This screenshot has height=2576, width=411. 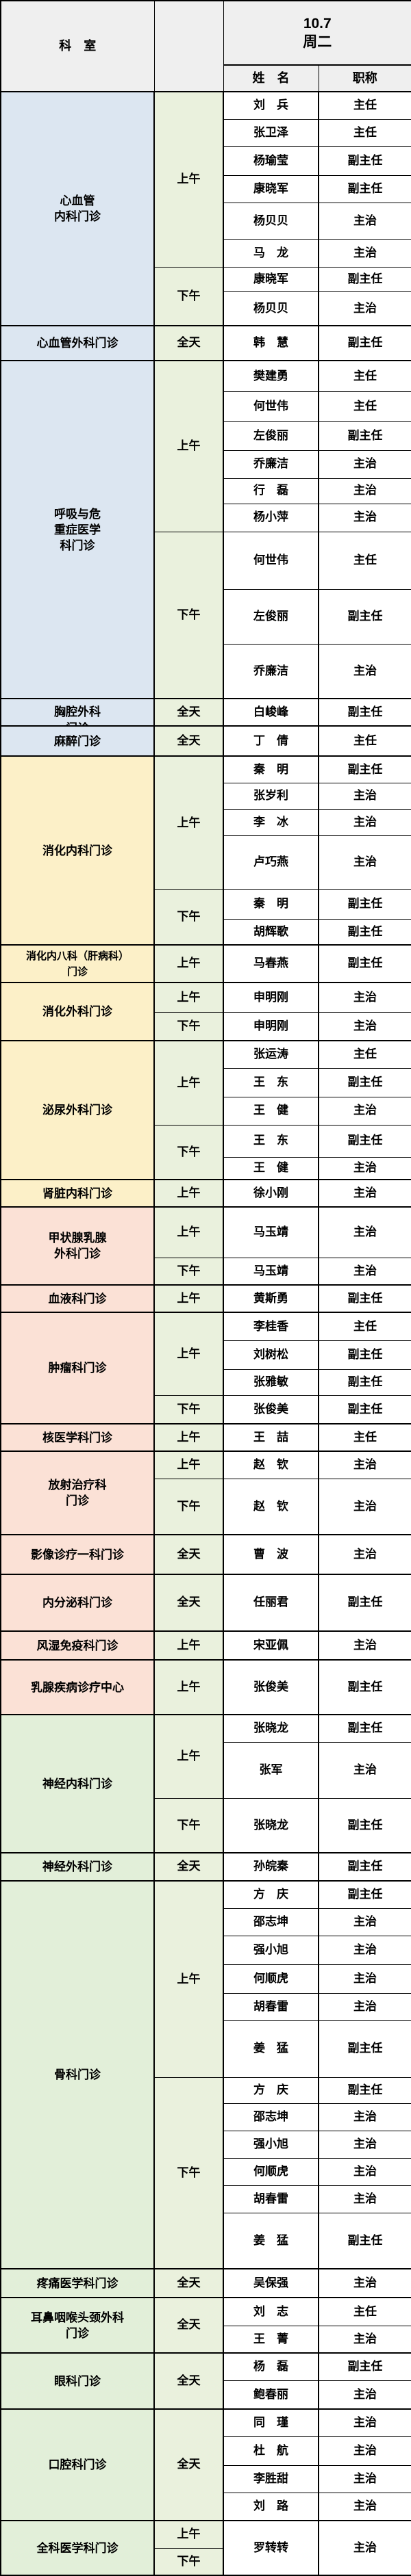 I want to click on name-cell: 方 庆, so click(x=271, y=1894).